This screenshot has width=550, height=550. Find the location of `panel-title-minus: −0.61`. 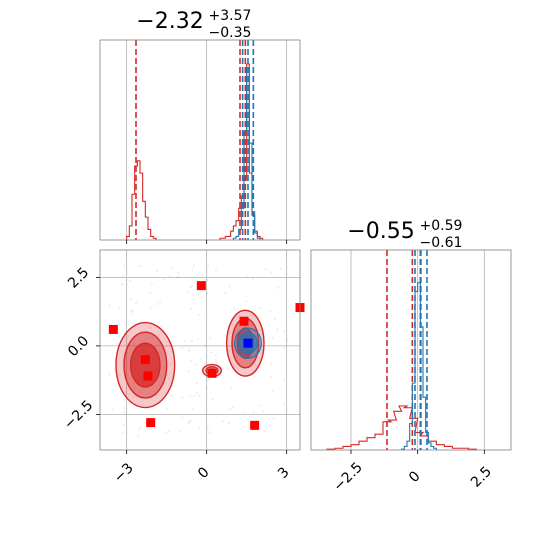

panel-title-minus: −0.61 is located at coordinates (441, 243).